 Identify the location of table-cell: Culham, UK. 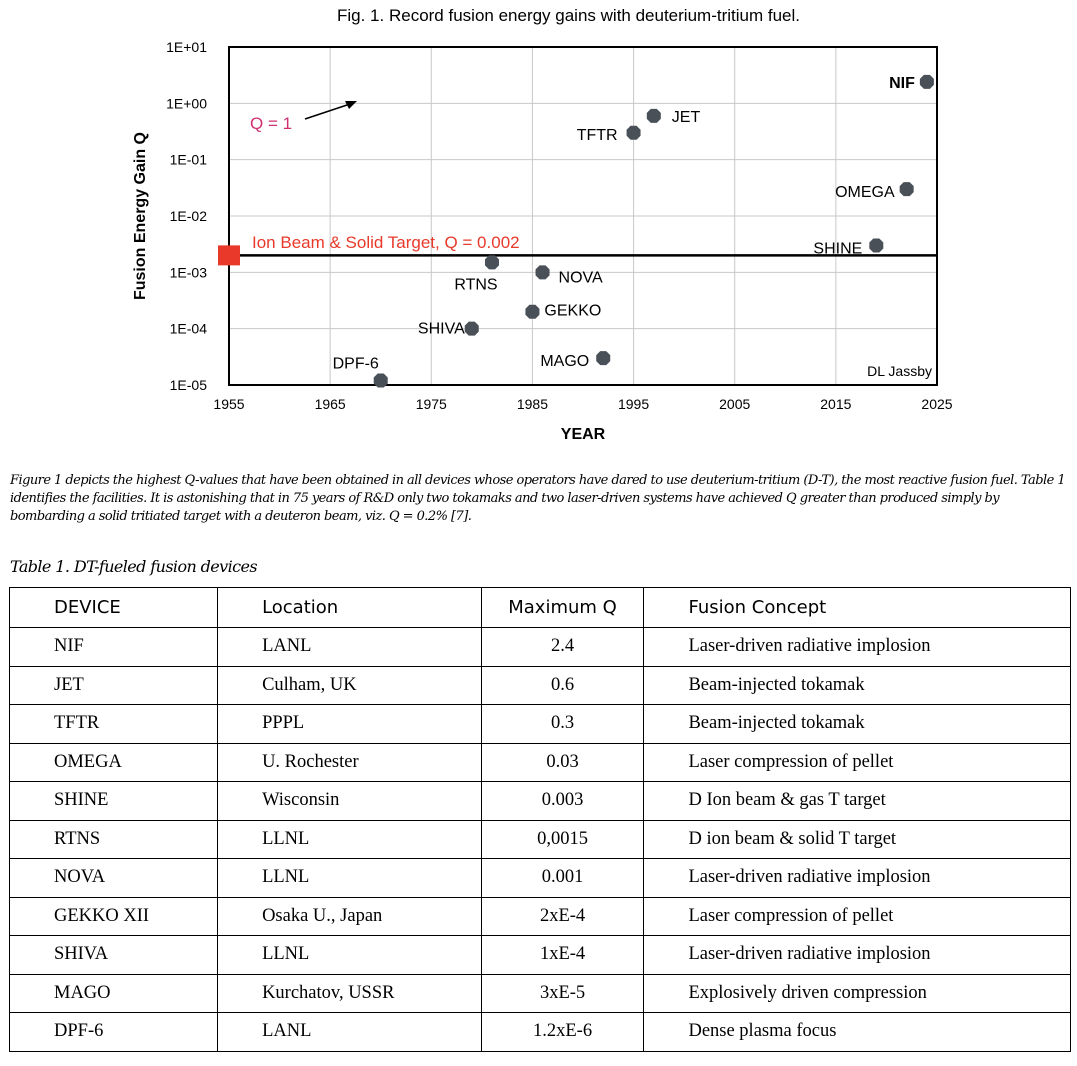
(349, 685).